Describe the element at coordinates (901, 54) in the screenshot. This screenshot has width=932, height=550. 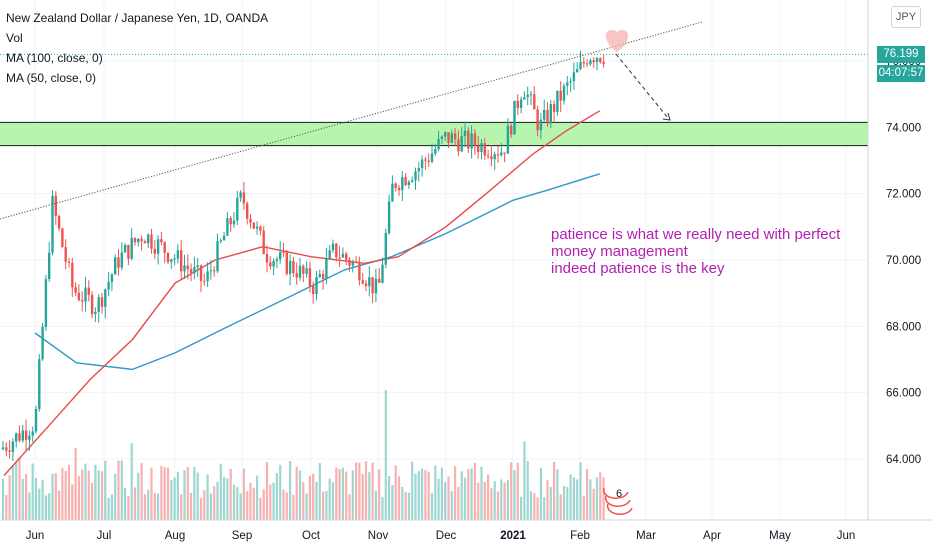
I see `last-price-badge: 76.199` at that location.